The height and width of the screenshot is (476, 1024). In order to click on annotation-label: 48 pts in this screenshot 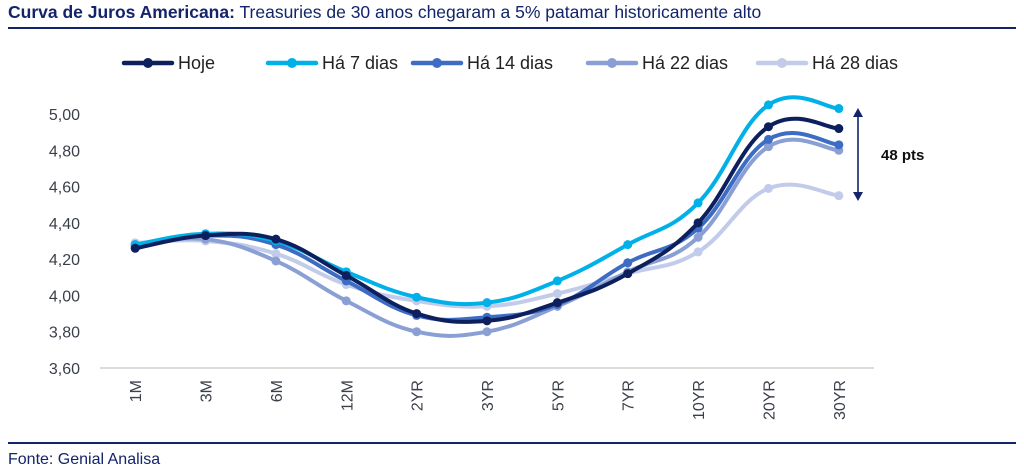, I will do `click(902, 155)`.